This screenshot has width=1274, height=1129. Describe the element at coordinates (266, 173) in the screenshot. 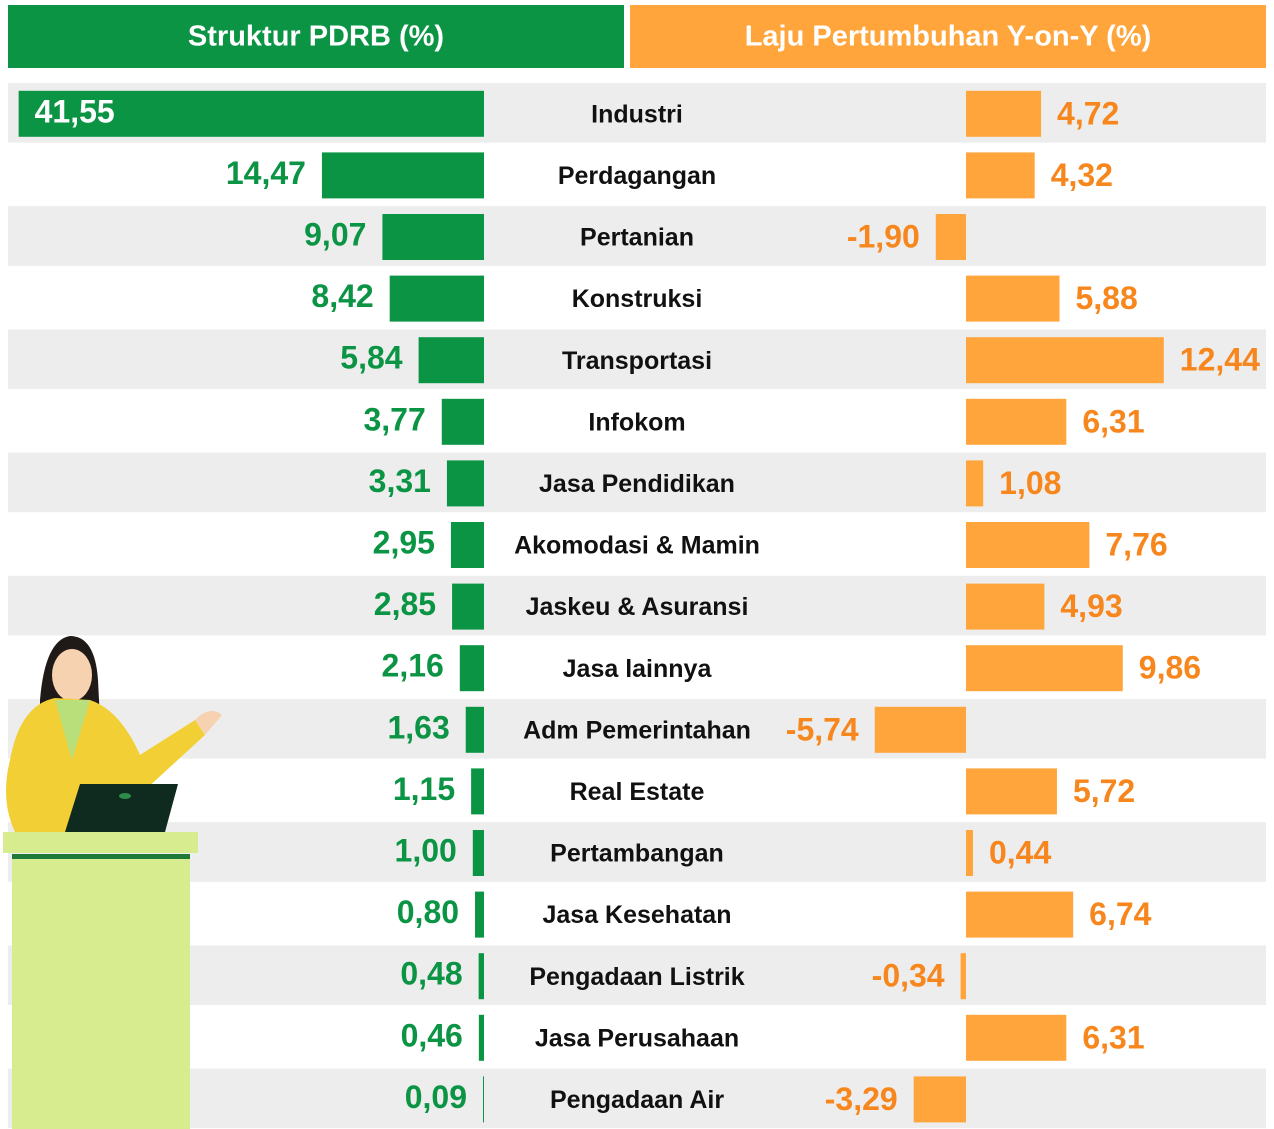

I see `value-label: 14,47` at that location.